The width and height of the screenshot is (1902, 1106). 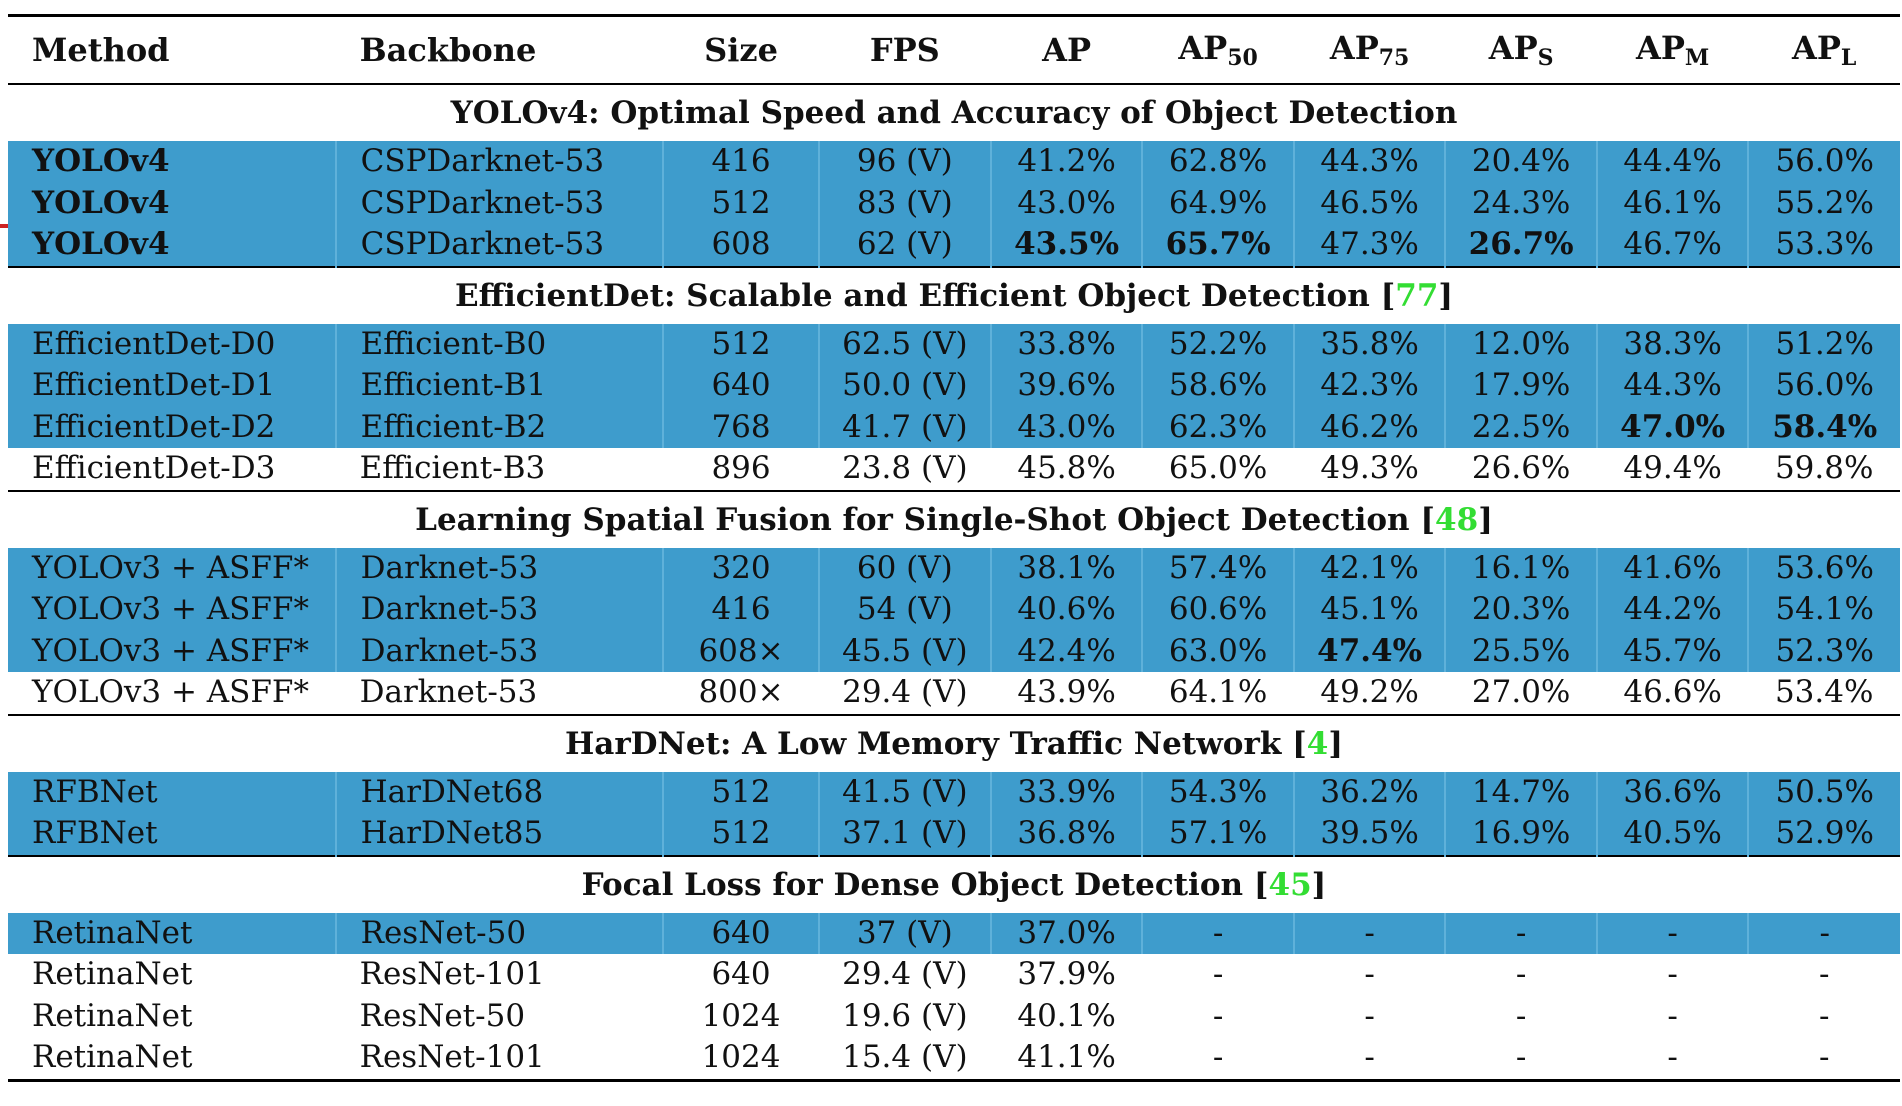 I want to click on header-ap50-sub: 50, so click(x=1242, y=58).